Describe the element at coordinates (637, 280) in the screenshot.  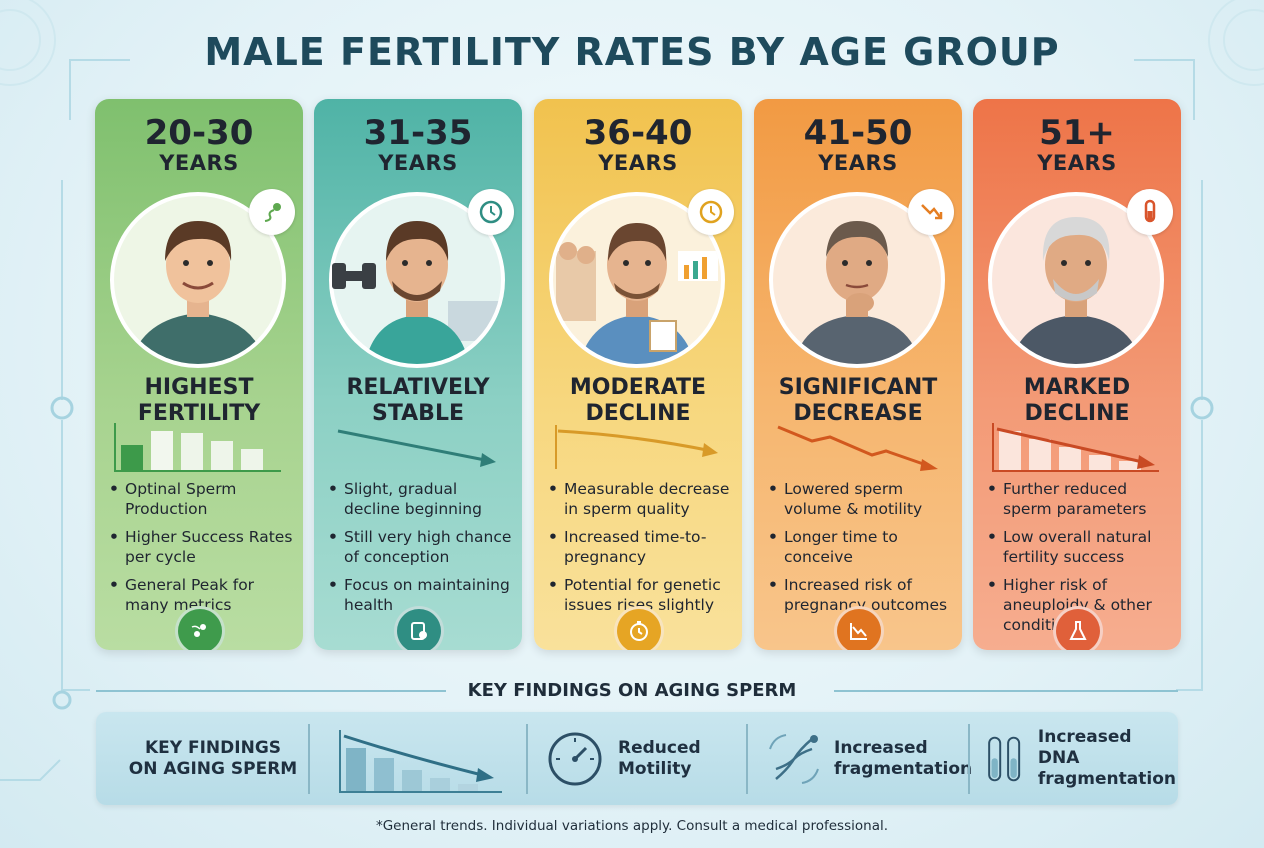
I see `man-with-family-portrait` at that location.